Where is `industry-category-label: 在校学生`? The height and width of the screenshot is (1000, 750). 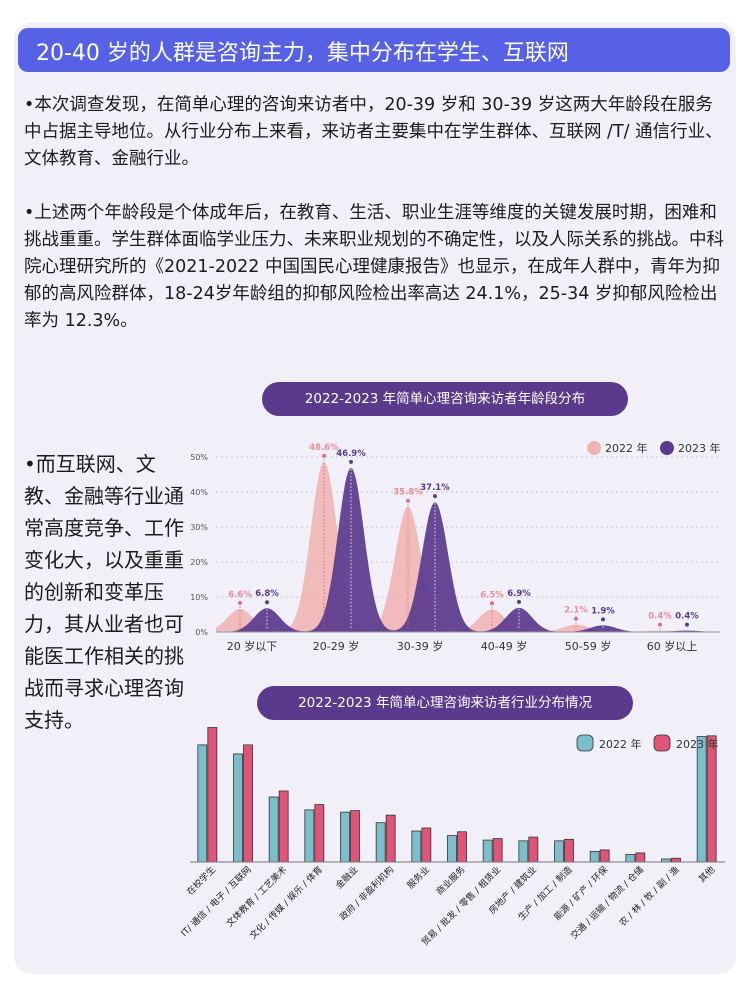
industry-category-label: 在校学生 is located at coordinates (201, 881).